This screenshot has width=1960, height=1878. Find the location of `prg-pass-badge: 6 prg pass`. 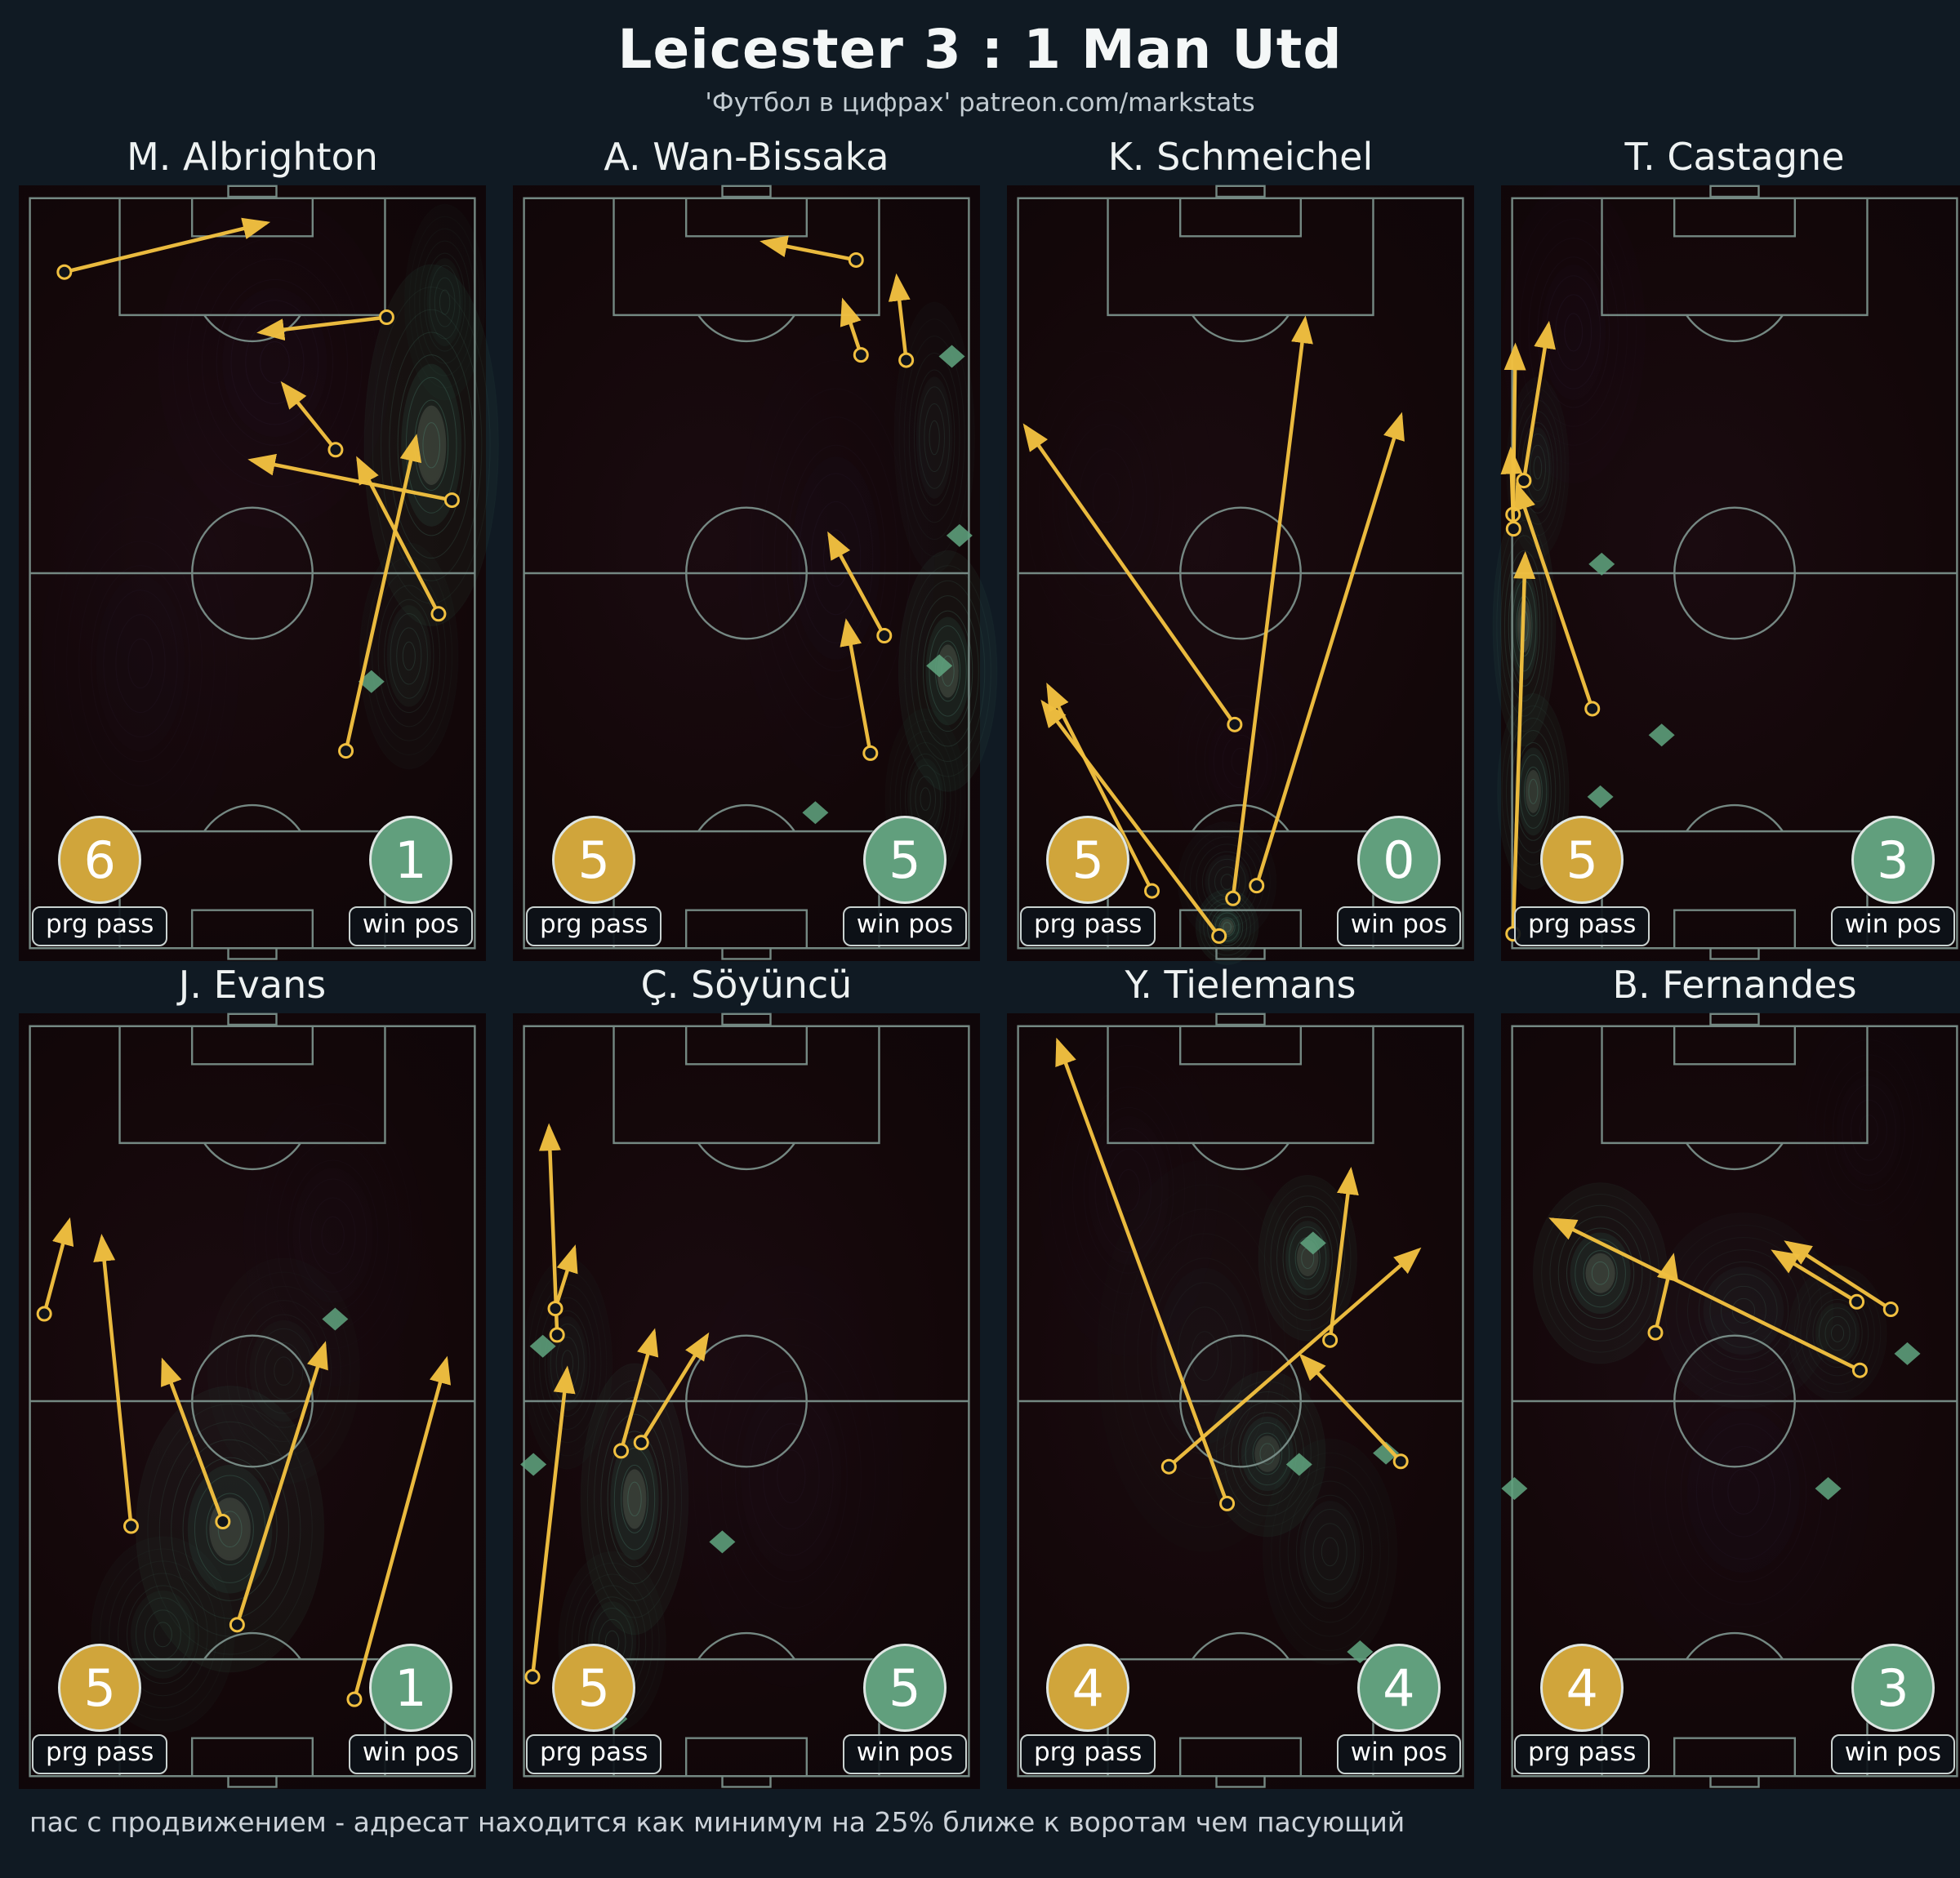

prg-pass-badge: 6 prg pass is located at coordinates (100, 881).